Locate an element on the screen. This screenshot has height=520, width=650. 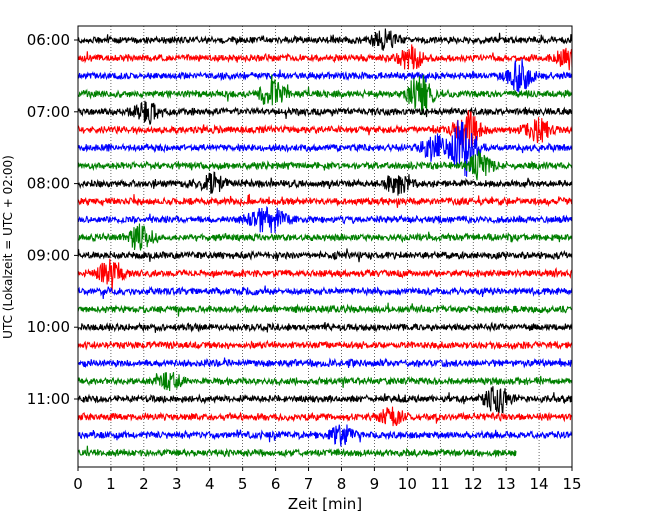
x-tick-label: 3 is located at coordinates (177, 484).